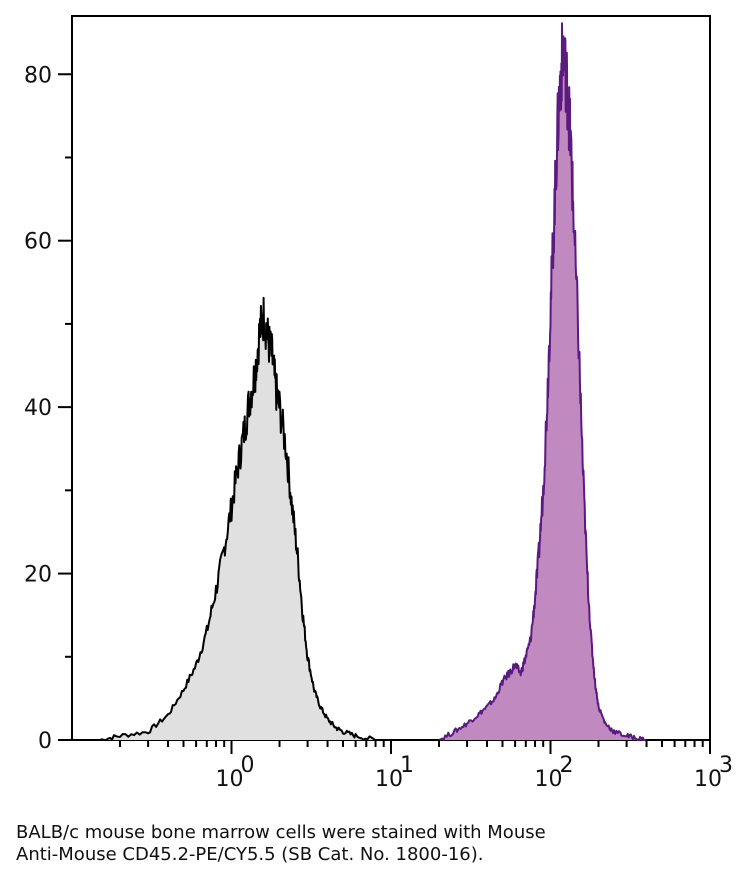 The height and width of the screenshot is (881, 736). I want to click on y-tick-label: 0, so click(45, 741).